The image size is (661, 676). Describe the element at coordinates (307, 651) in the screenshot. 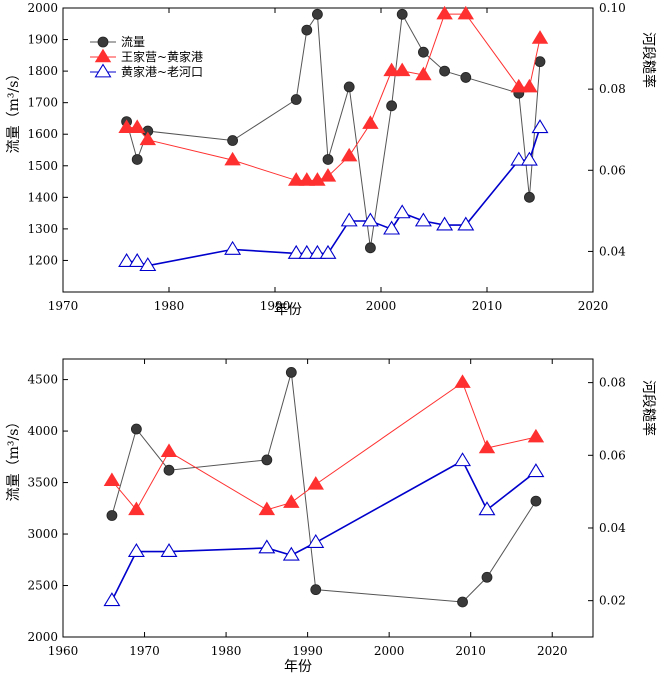

I see `x-tick-label: 1990` at that location.